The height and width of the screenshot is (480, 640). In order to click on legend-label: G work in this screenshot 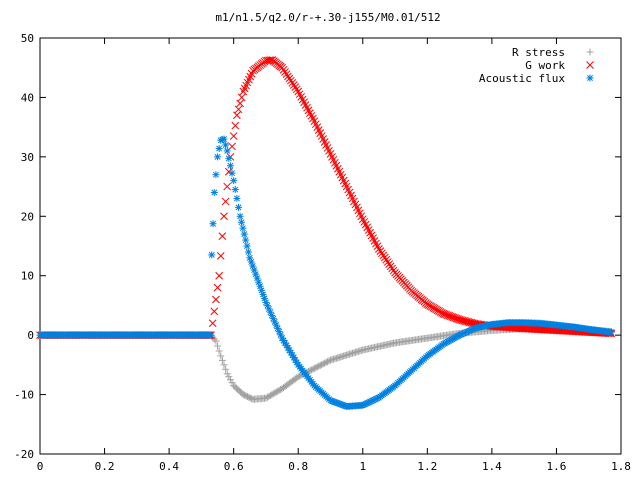, I will do `click(545, 65)`.